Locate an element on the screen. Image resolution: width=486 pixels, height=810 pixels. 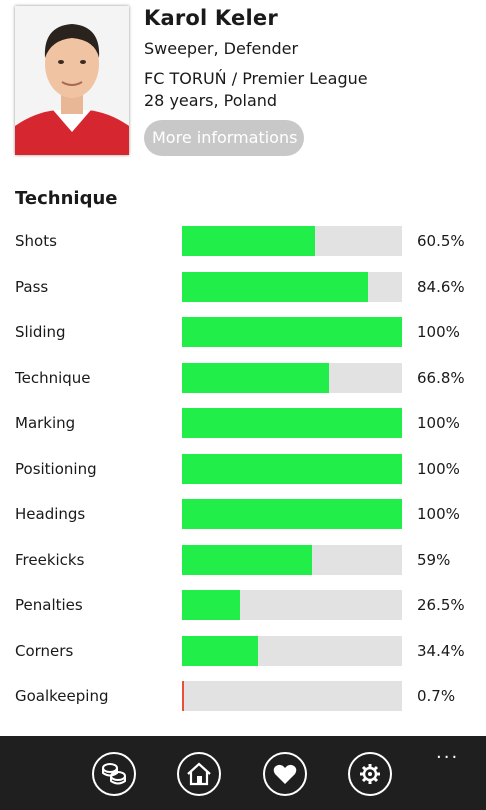
stat-label: Freekicks is located at coordinates (50, 560).